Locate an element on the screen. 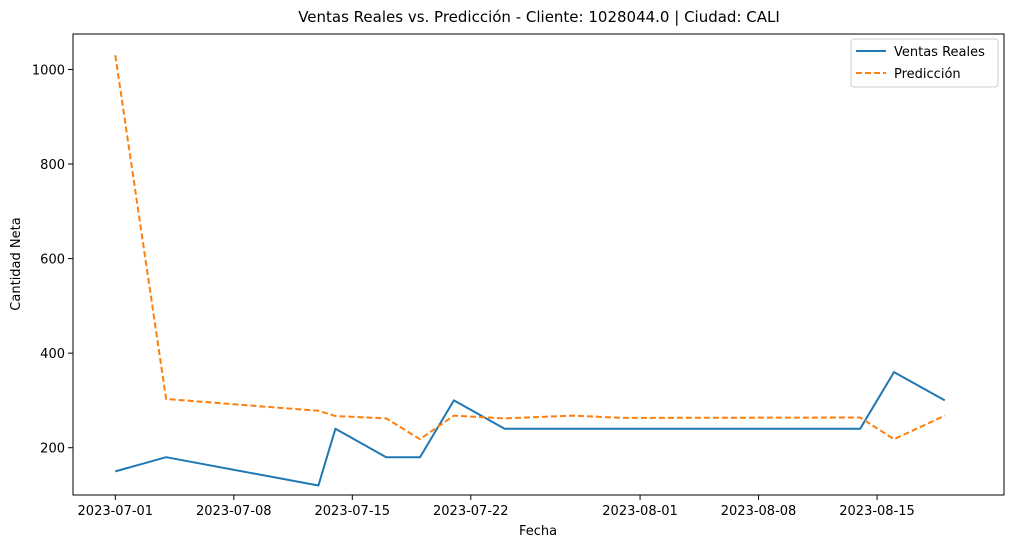 This screenshot has width=1014, height=548. y-tick-label: 400 is located at coordinates (52, 354).